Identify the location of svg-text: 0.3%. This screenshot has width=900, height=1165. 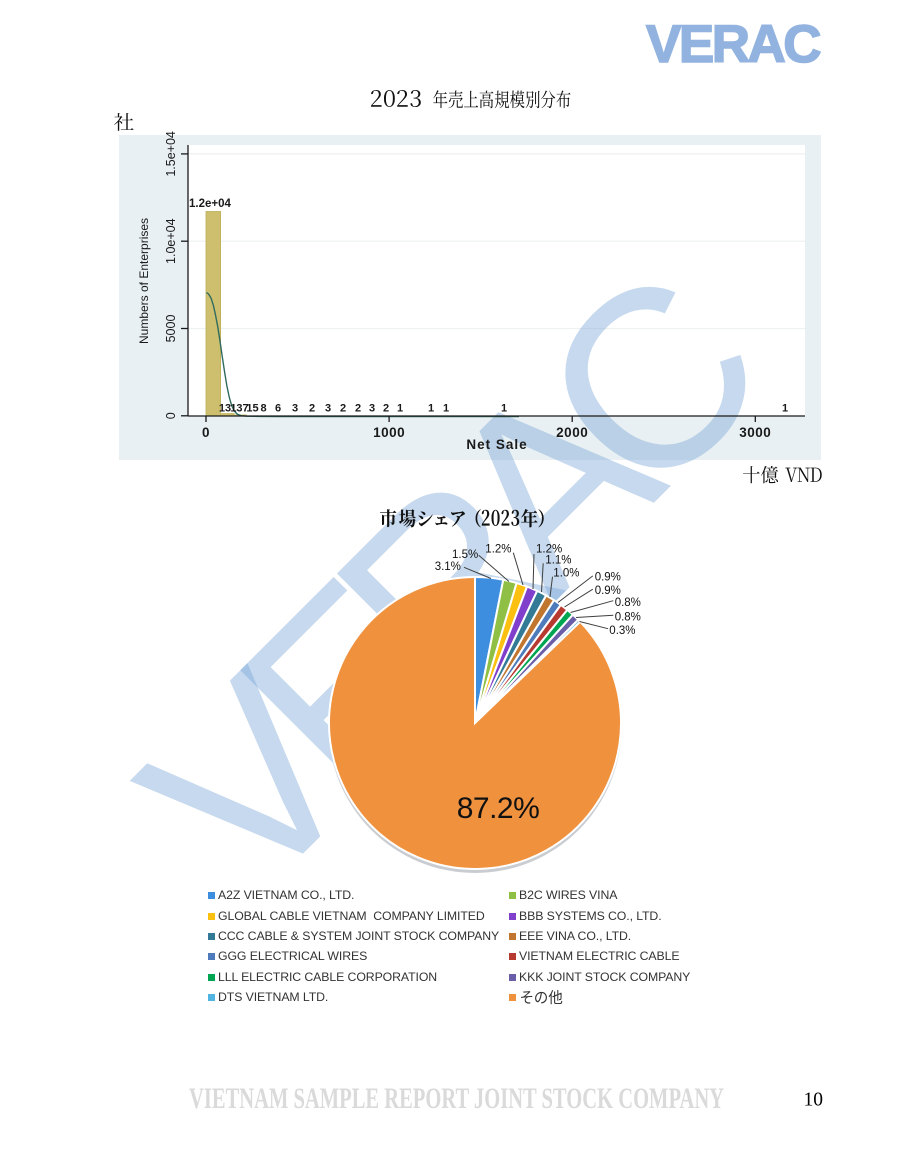
(622, 631).